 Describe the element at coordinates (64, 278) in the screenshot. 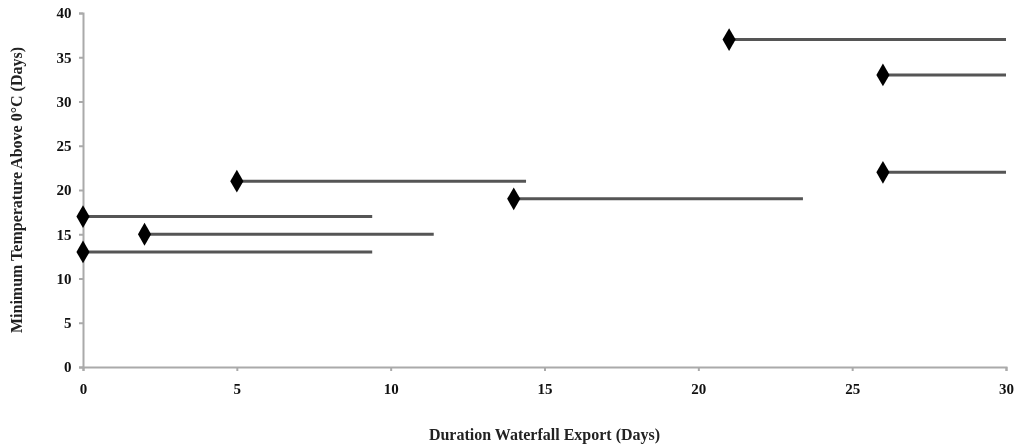

I see `y-tick-label: 10` at that location.